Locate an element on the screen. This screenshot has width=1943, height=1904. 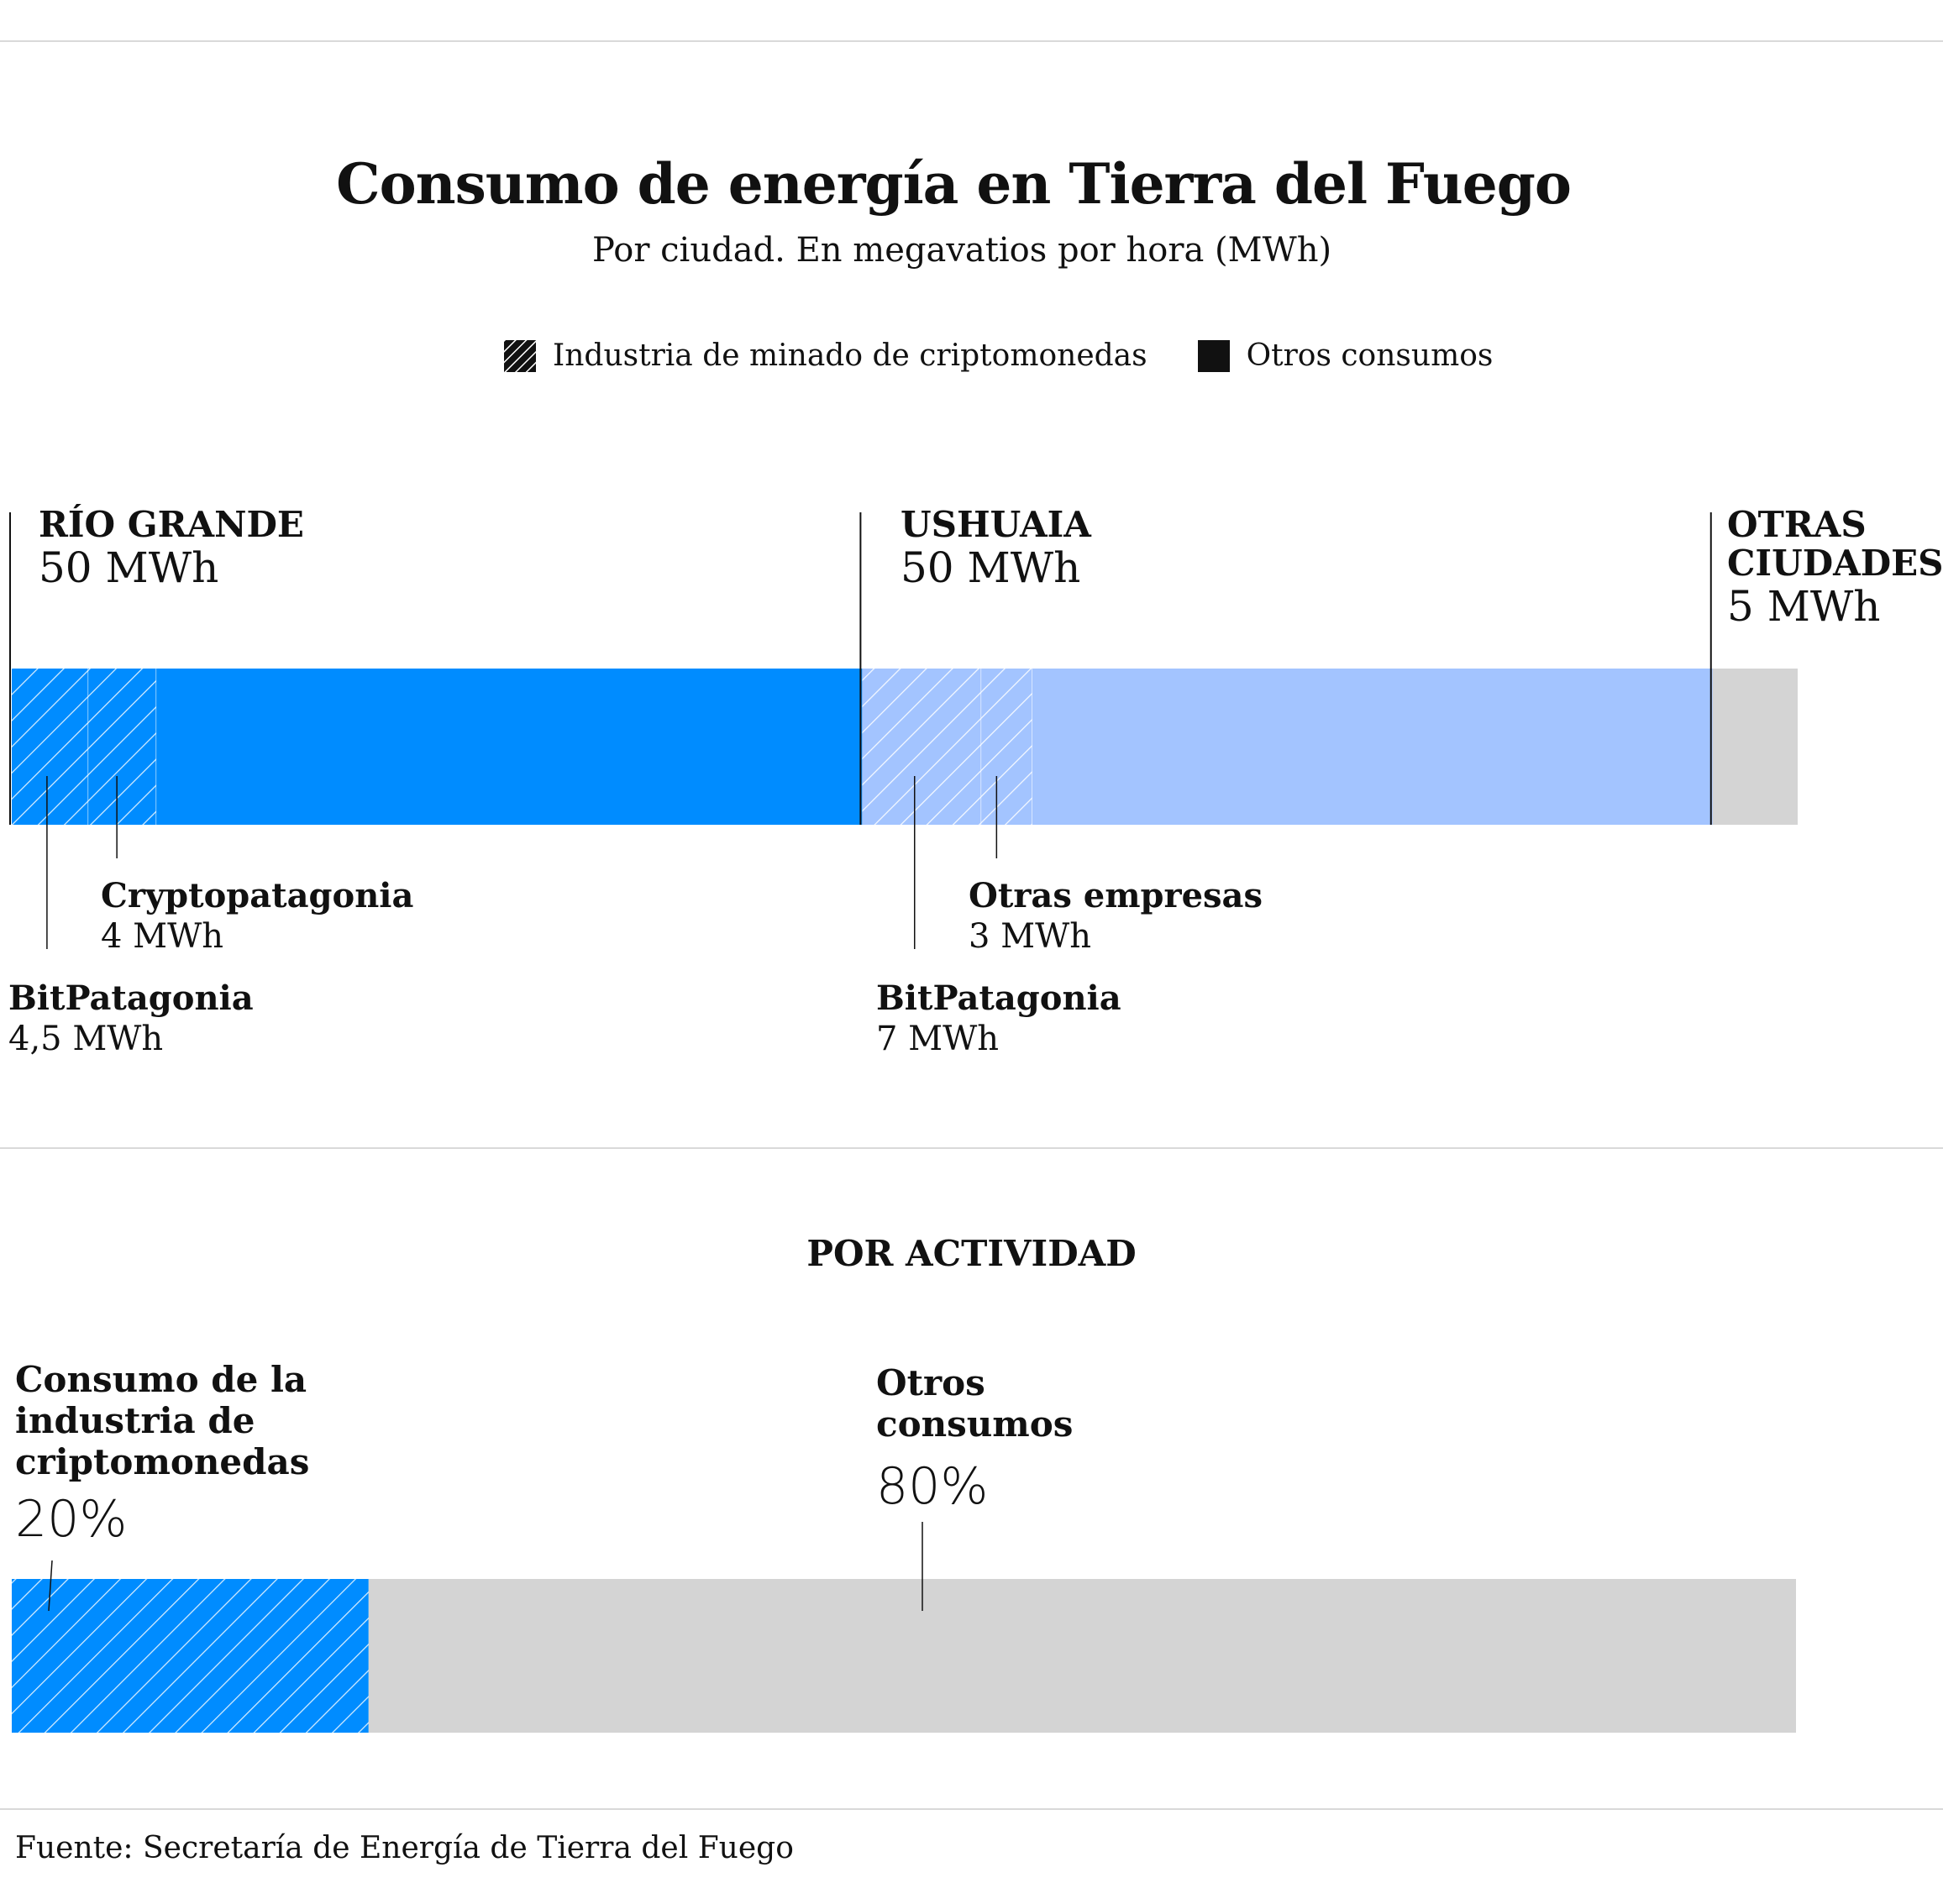
city-label-rio-grande: RÍO GRANDE 50 MWh is located at coordinates (171, 548).